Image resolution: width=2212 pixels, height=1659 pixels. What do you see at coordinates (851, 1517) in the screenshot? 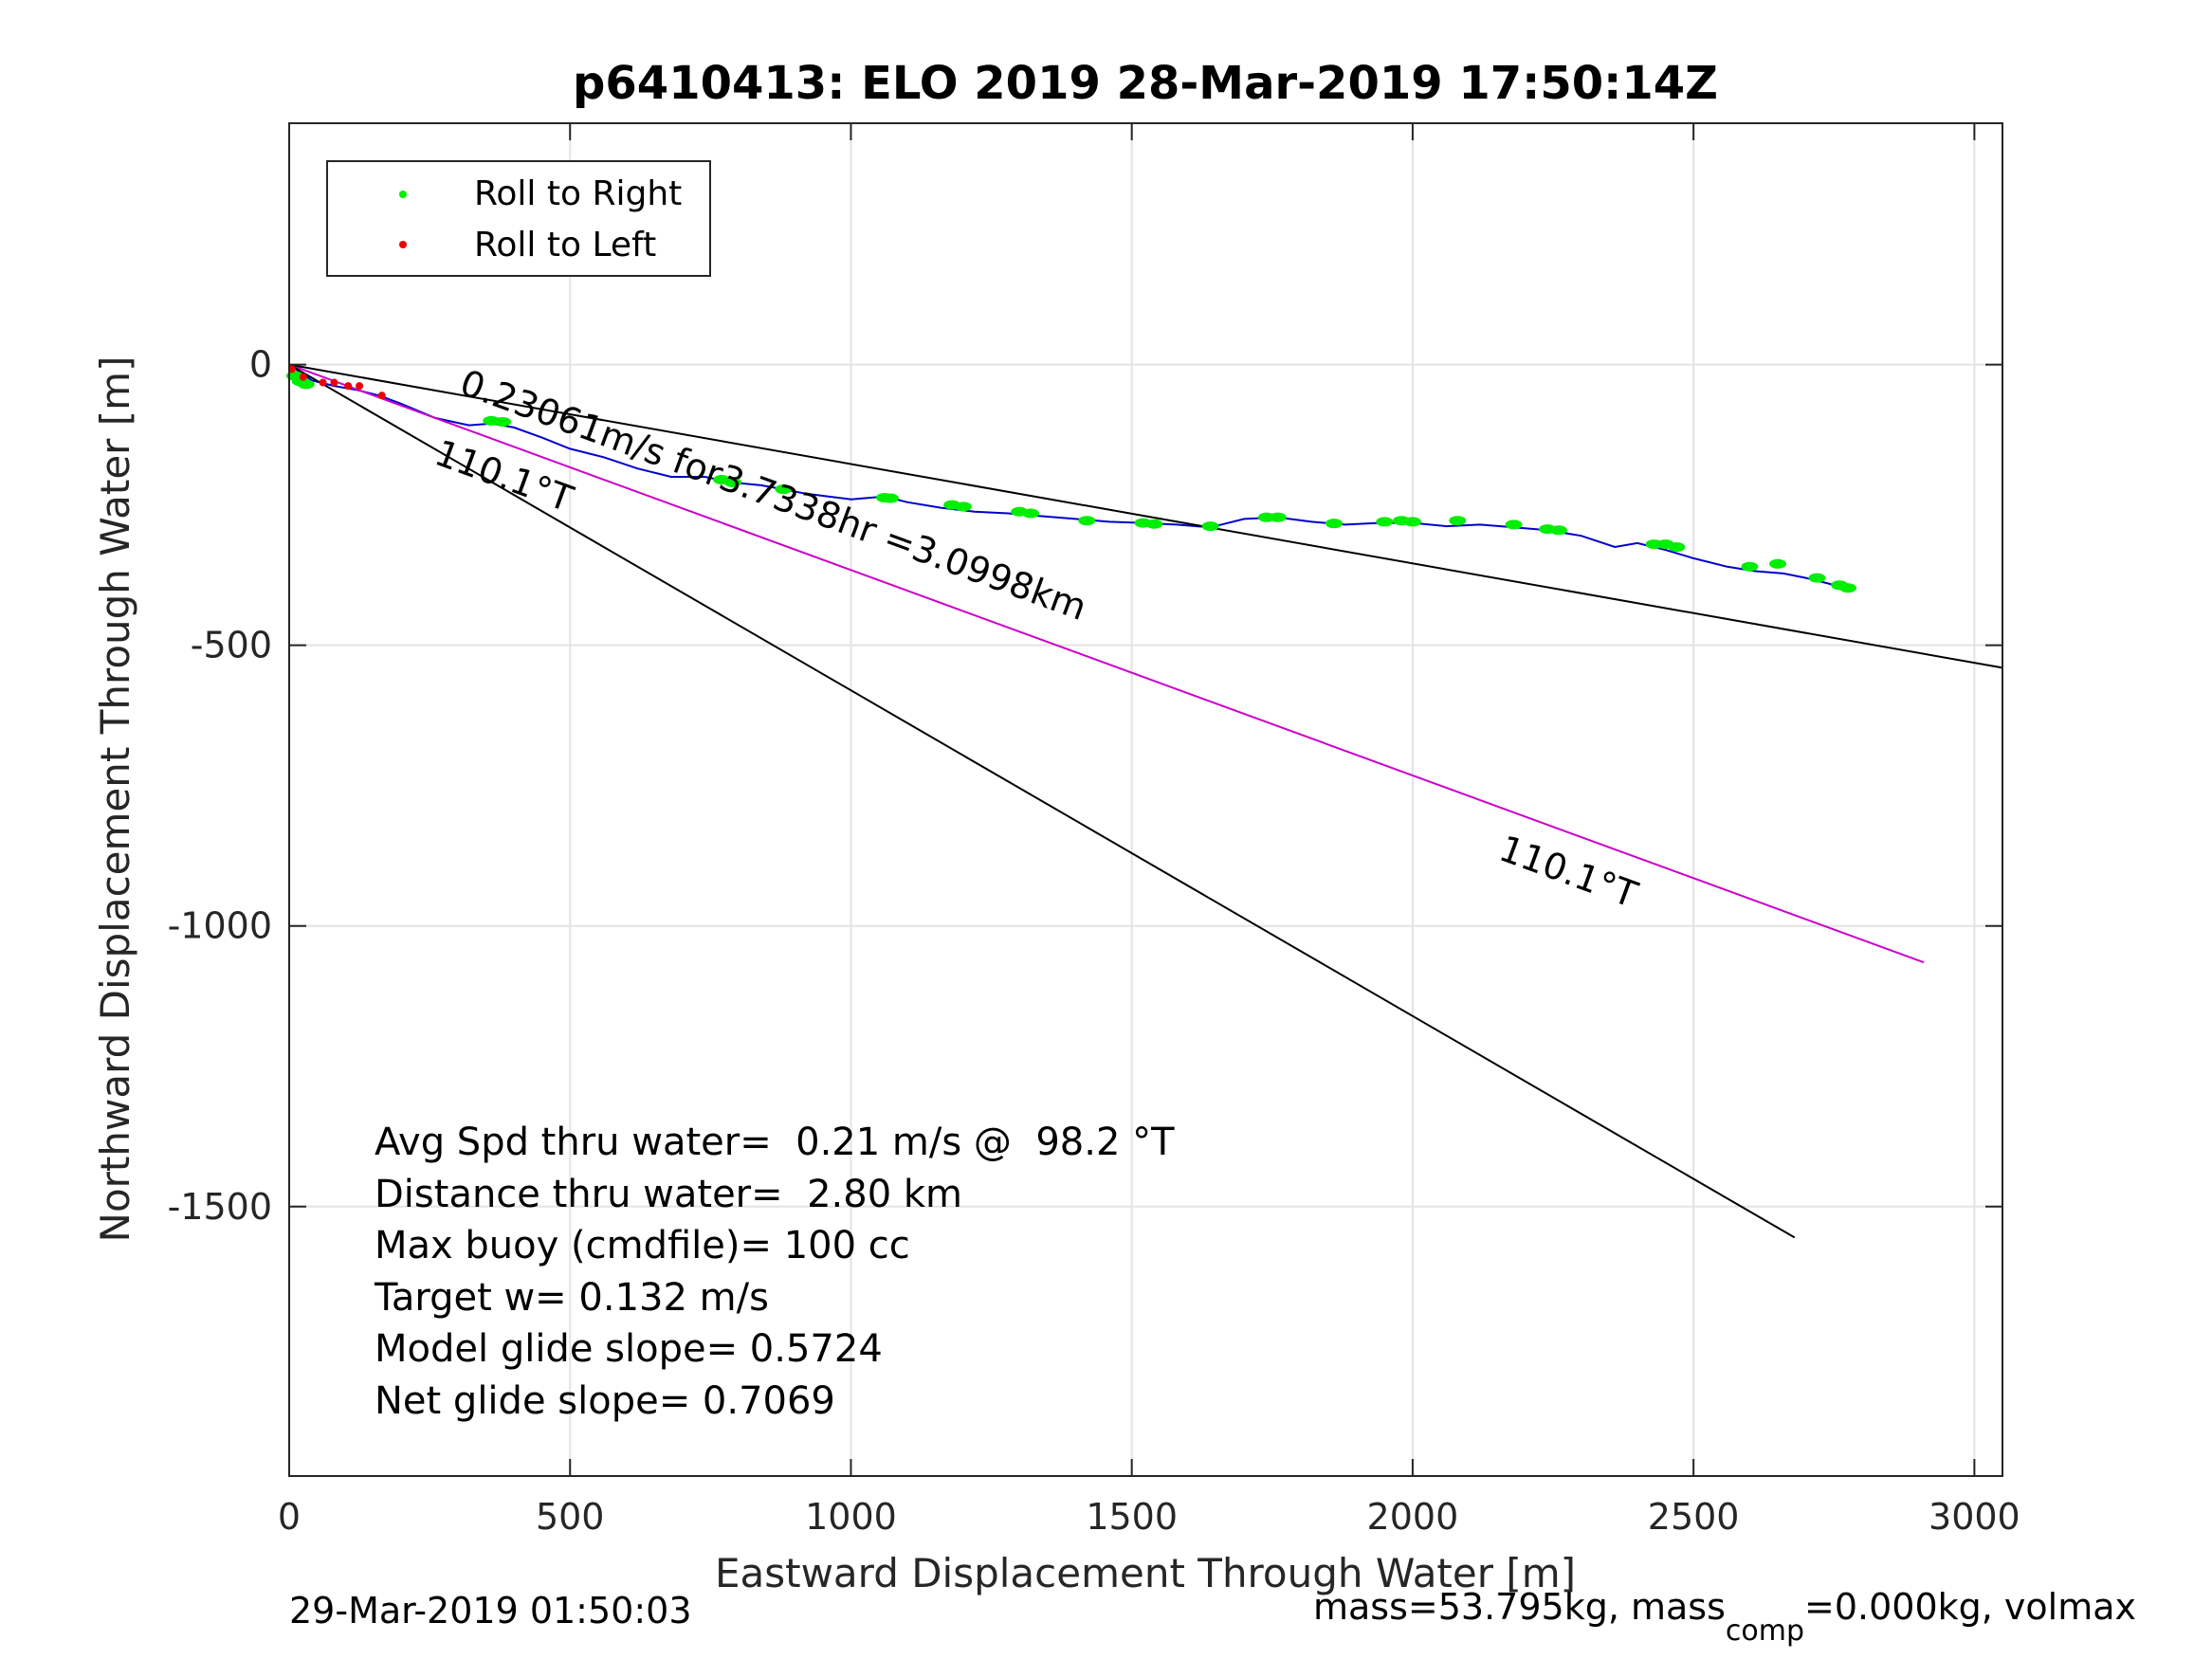
I see `x-tick-label: 1000` at bounding box center [851, 1517].